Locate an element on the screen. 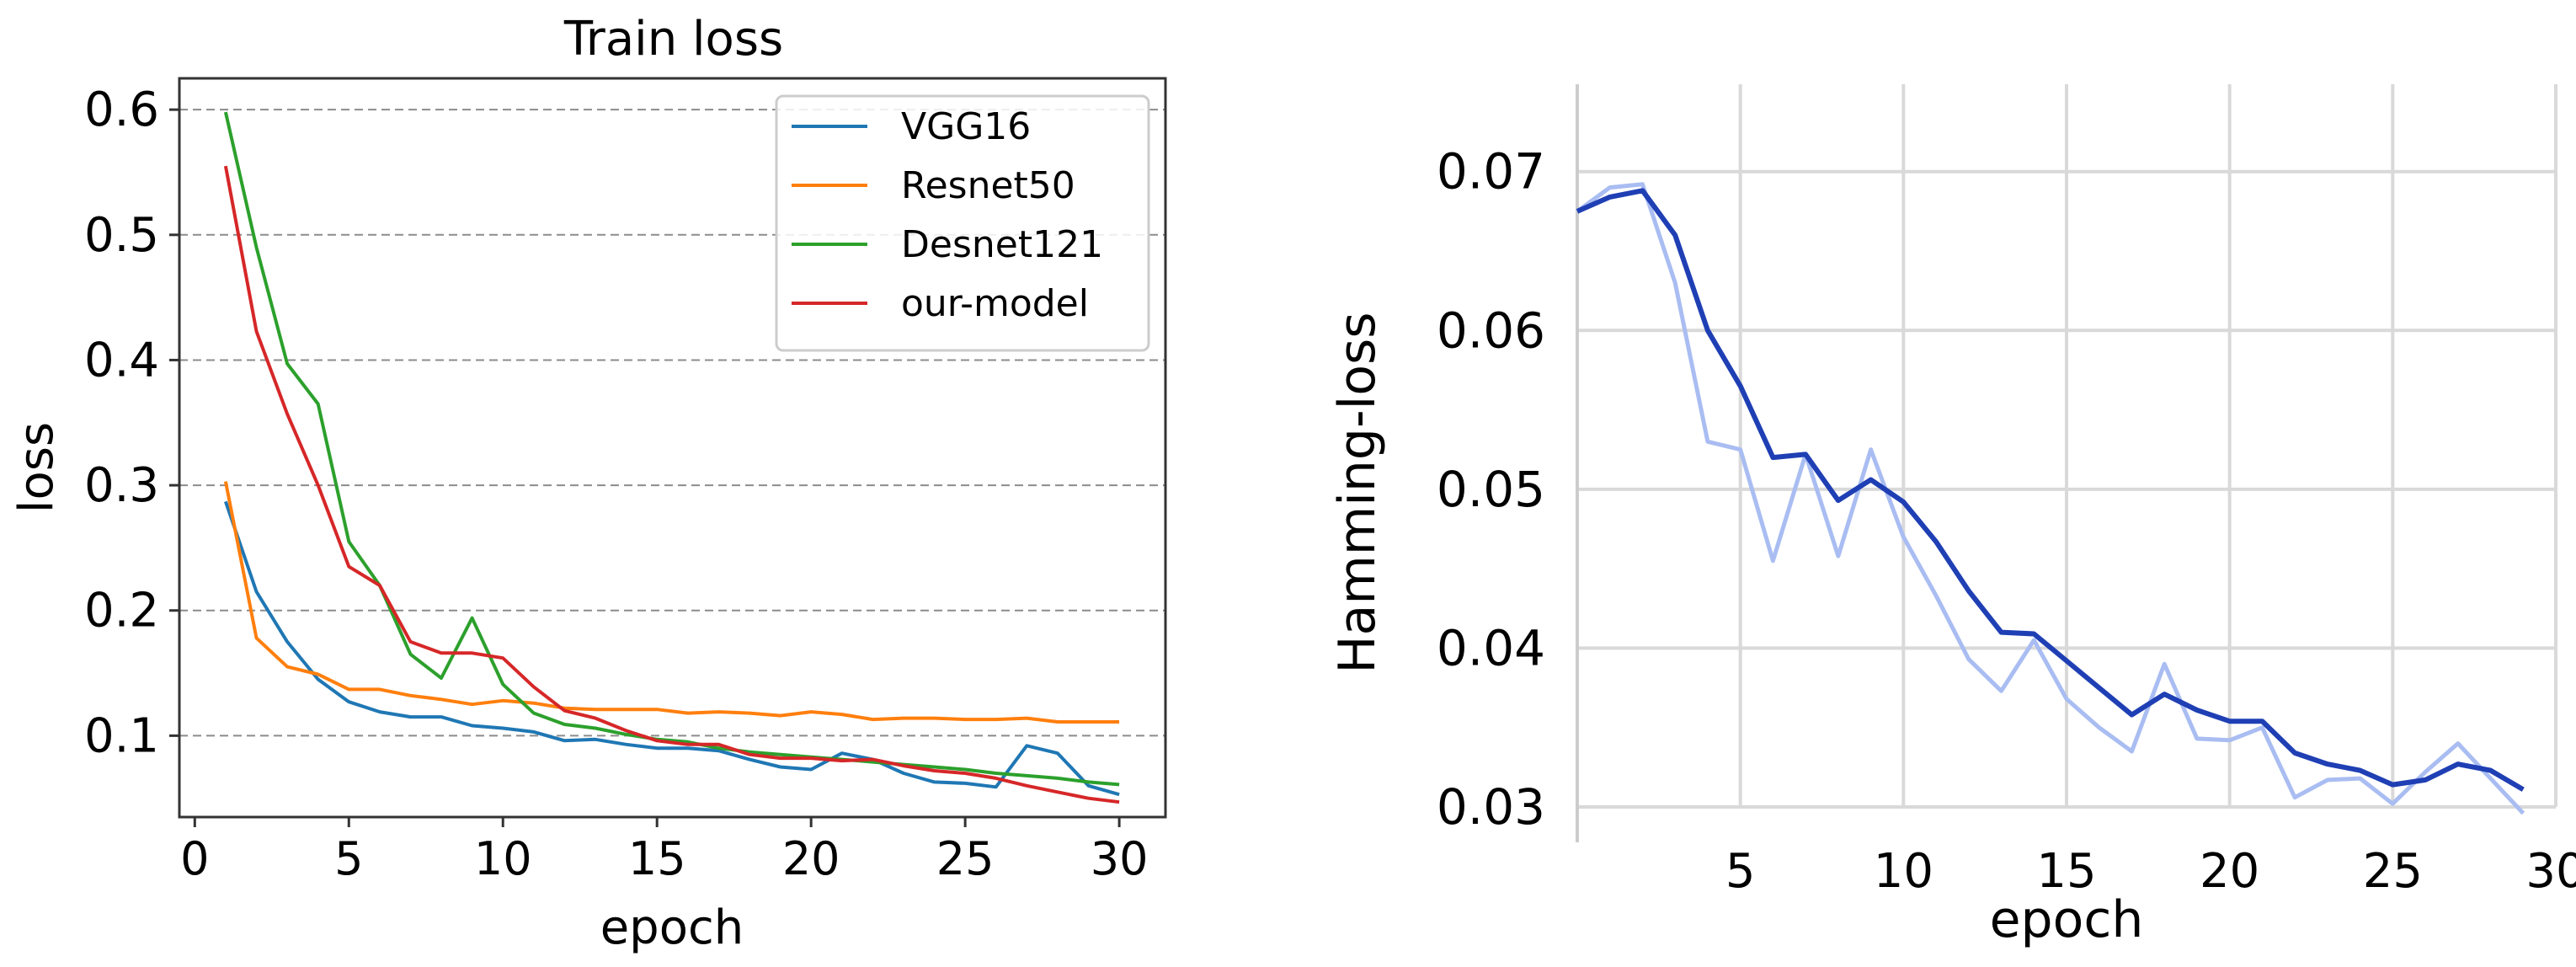  legend-label-vgg16: VGG16 is located at coordinates (966, 127).